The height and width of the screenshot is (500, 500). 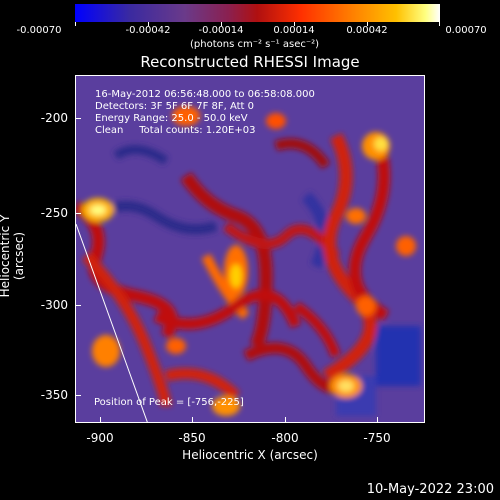 I want to click on timestamp: 10-May-2022 23:00, so click(x=430, y=489).